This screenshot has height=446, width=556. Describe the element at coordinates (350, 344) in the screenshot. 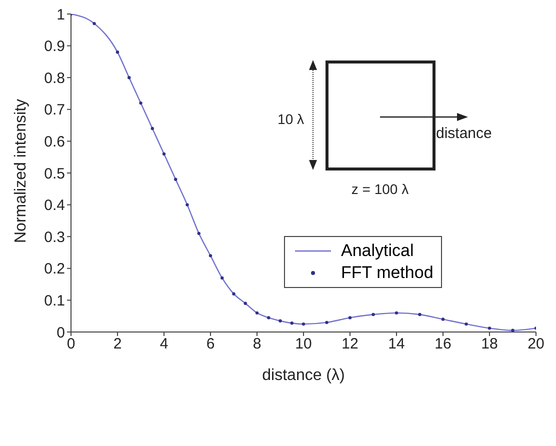

I see `x-tick-label: 12` at that location.